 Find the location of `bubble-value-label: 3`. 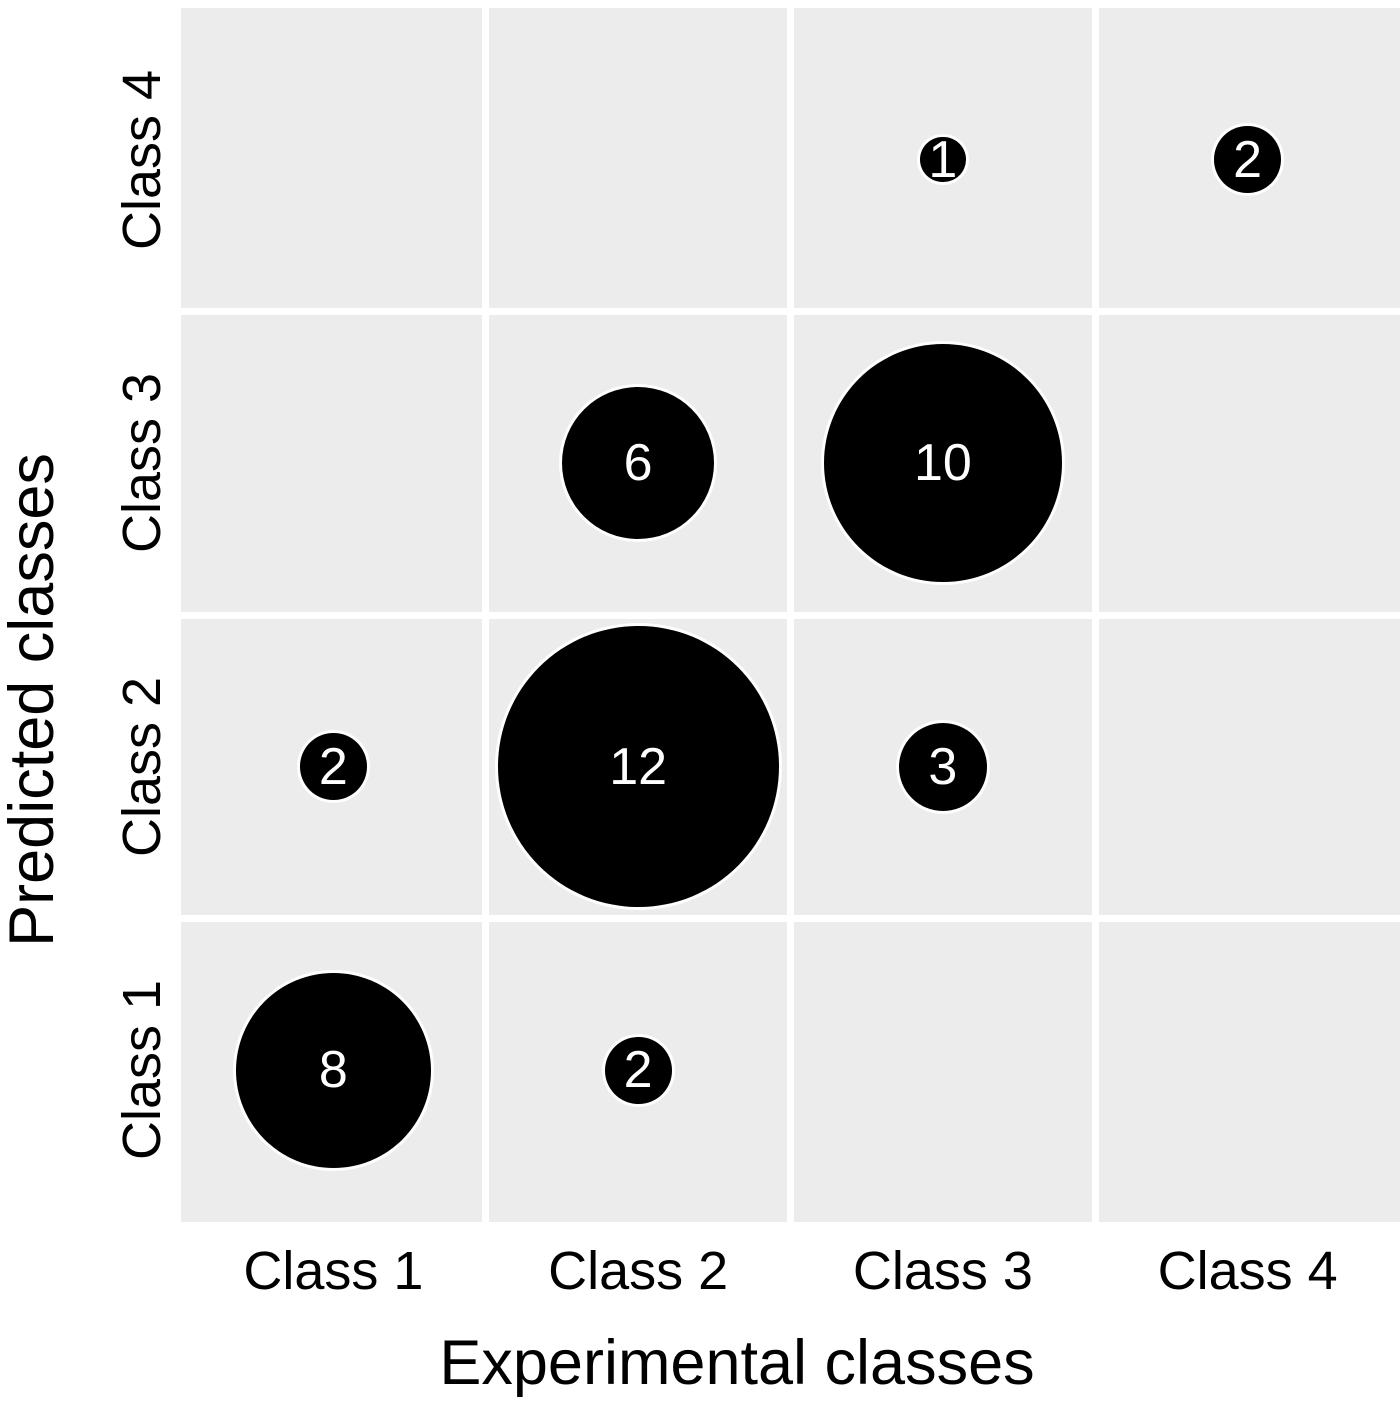

bubble-value-label: 3 is located at coordinates (943, 766).